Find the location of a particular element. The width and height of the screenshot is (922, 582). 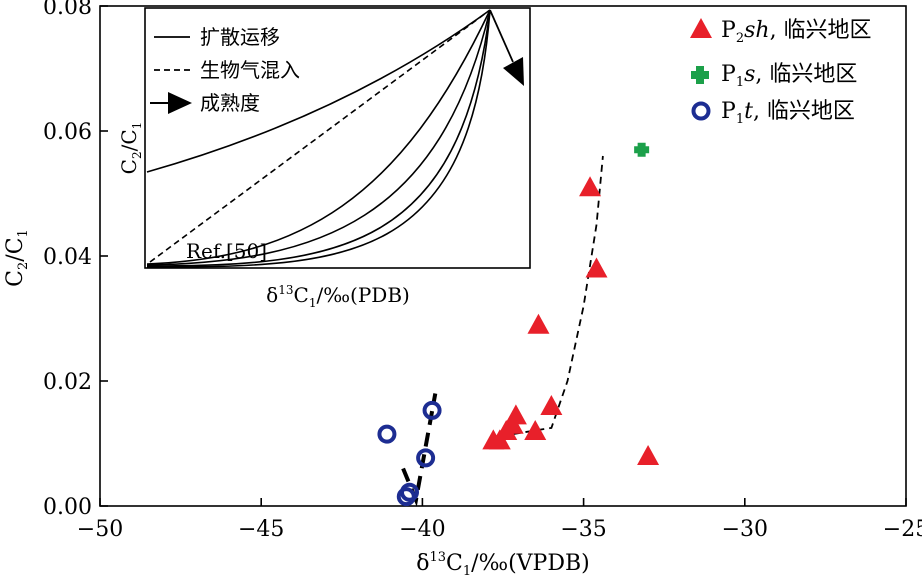

inset-maturity-arrowhead is located at coordinates (513, 71).